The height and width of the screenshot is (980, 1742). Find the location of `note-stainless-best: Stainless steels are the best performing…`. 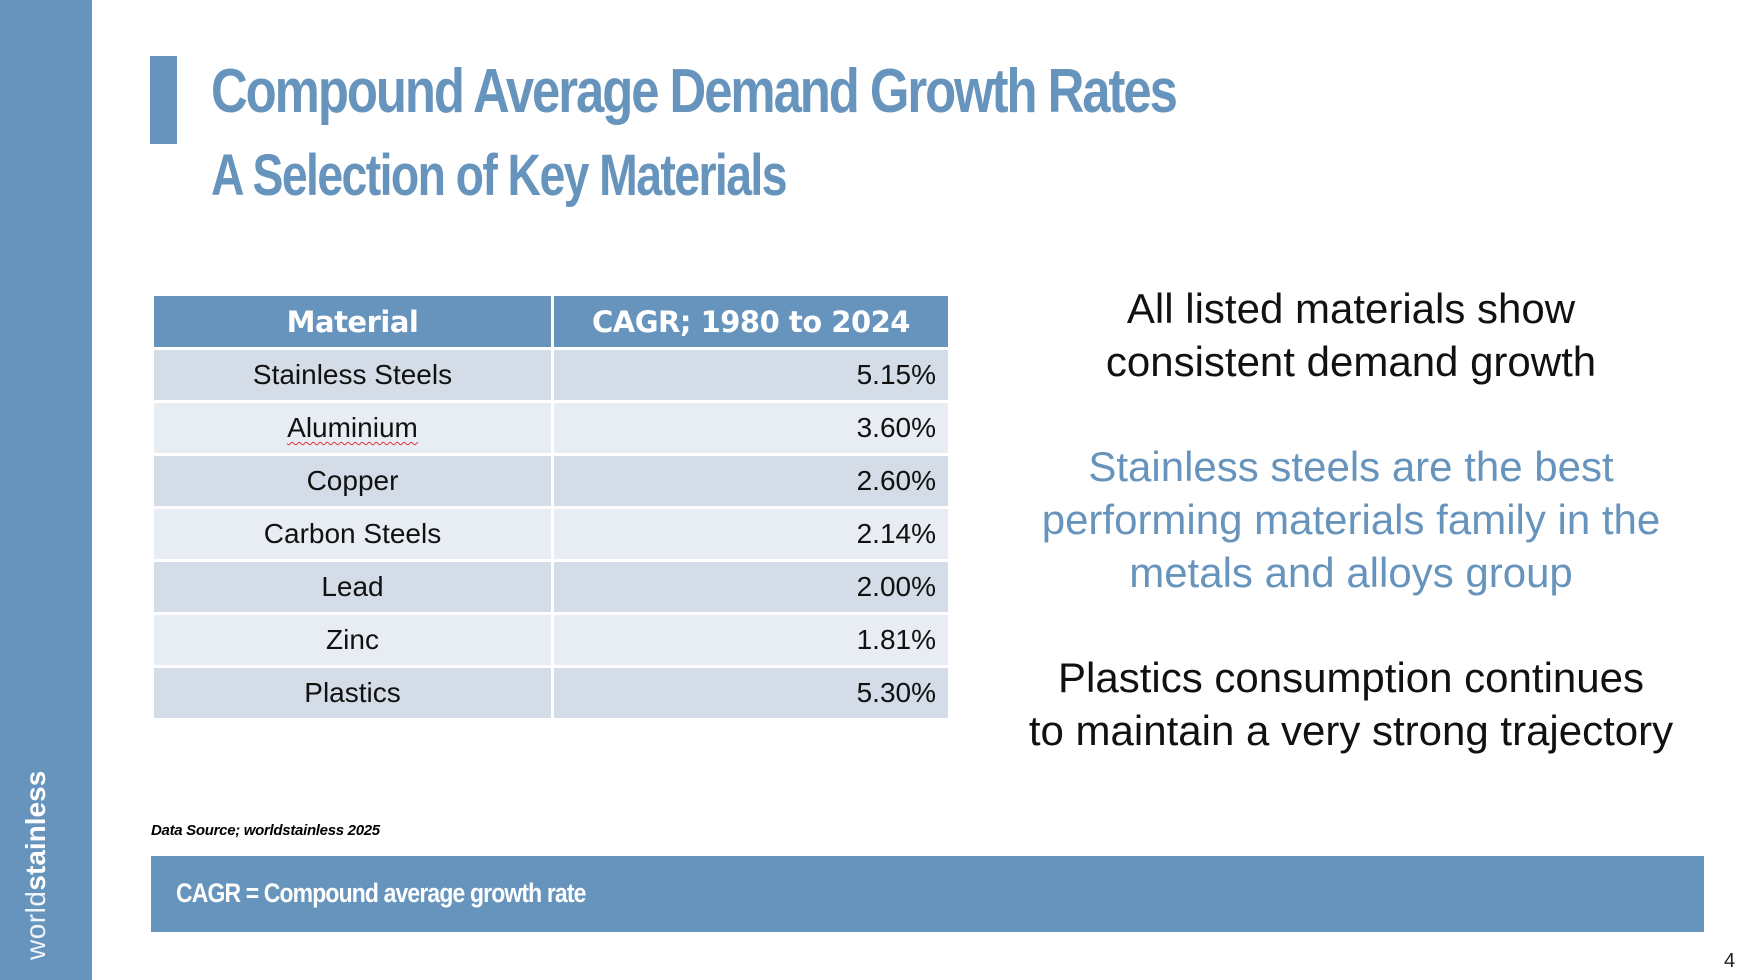

note-stainless-best: Stainless steels are the best performing… is located at coordinates (1351, 519).